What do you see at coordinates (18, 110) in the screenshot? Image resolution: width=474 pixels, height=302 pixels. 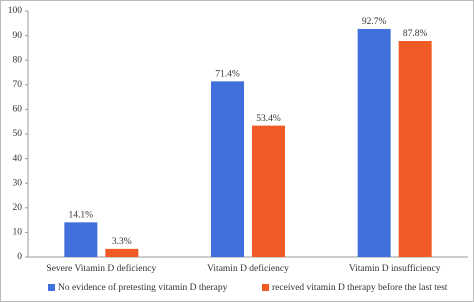 I see `y-tick-label: 60` at bounding box center [18, 110].